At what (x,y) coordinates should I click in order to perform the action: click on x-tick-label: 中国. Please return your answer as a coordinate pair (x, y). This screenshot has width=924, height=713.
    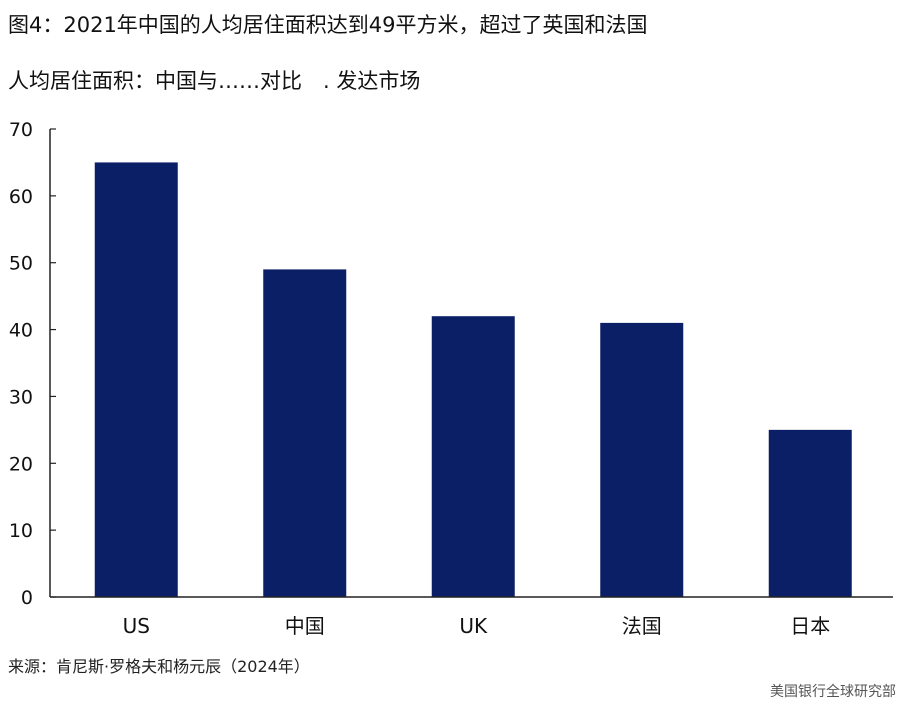
    Looking at the image, I should click on (305, 626).